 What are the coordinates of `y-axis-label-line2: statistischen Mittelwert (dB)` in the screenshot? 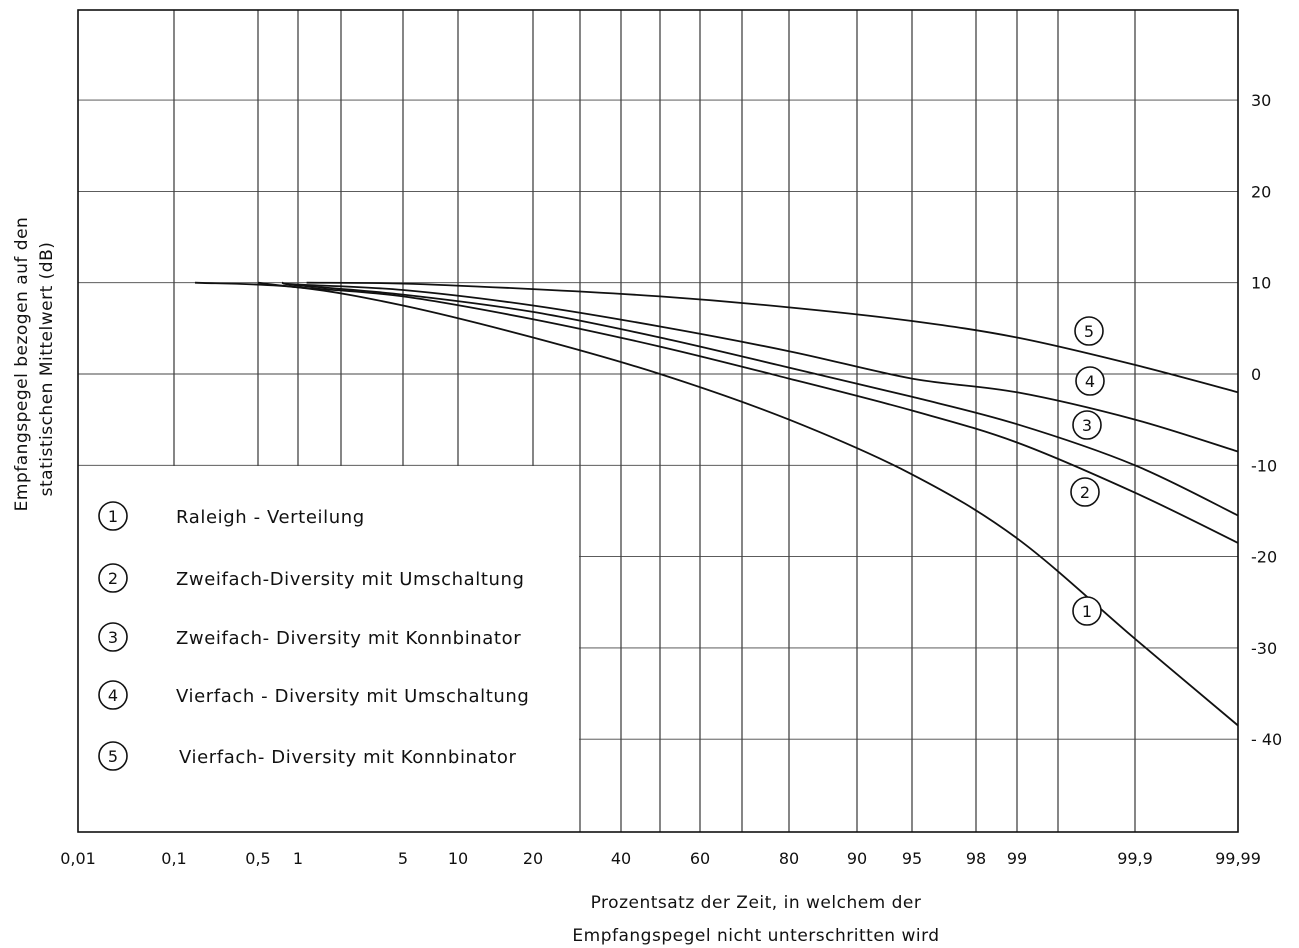 It's located at (47, 369).